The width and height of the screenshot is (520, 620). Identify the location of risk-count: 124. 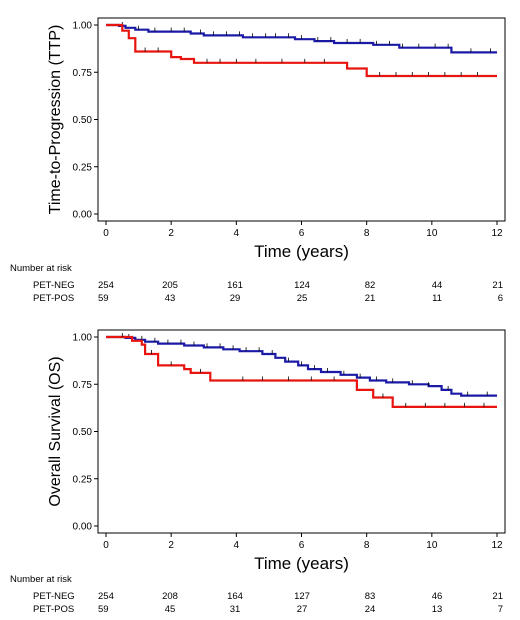
(302, 285).